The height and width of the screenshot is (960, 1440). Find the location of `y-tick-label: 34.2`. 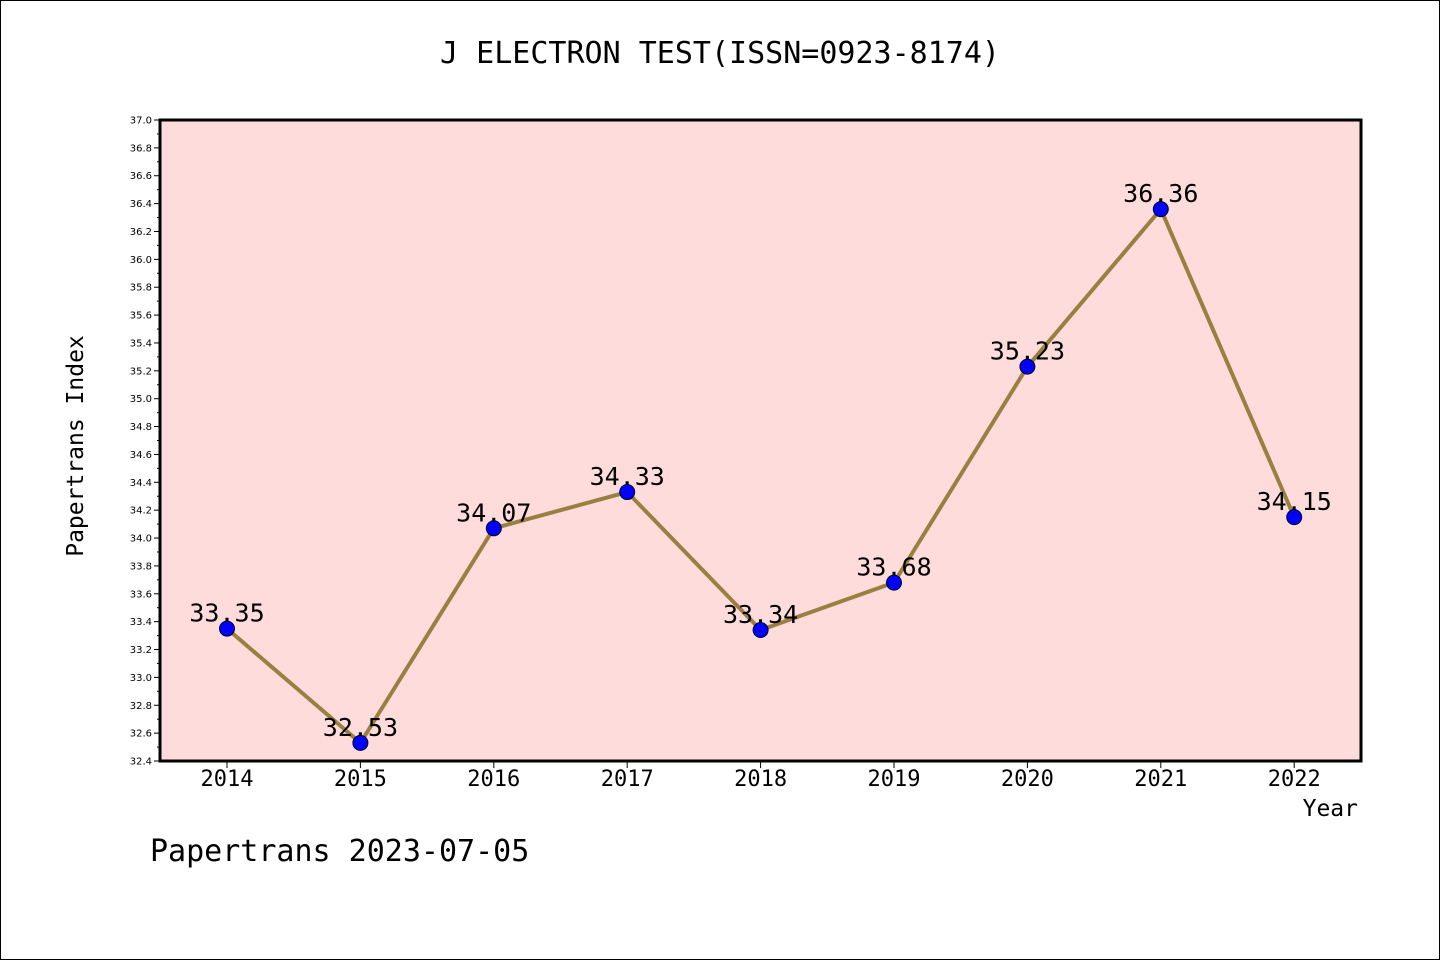

y-tick-label: 34.2 is located at coordinates (141, 511).